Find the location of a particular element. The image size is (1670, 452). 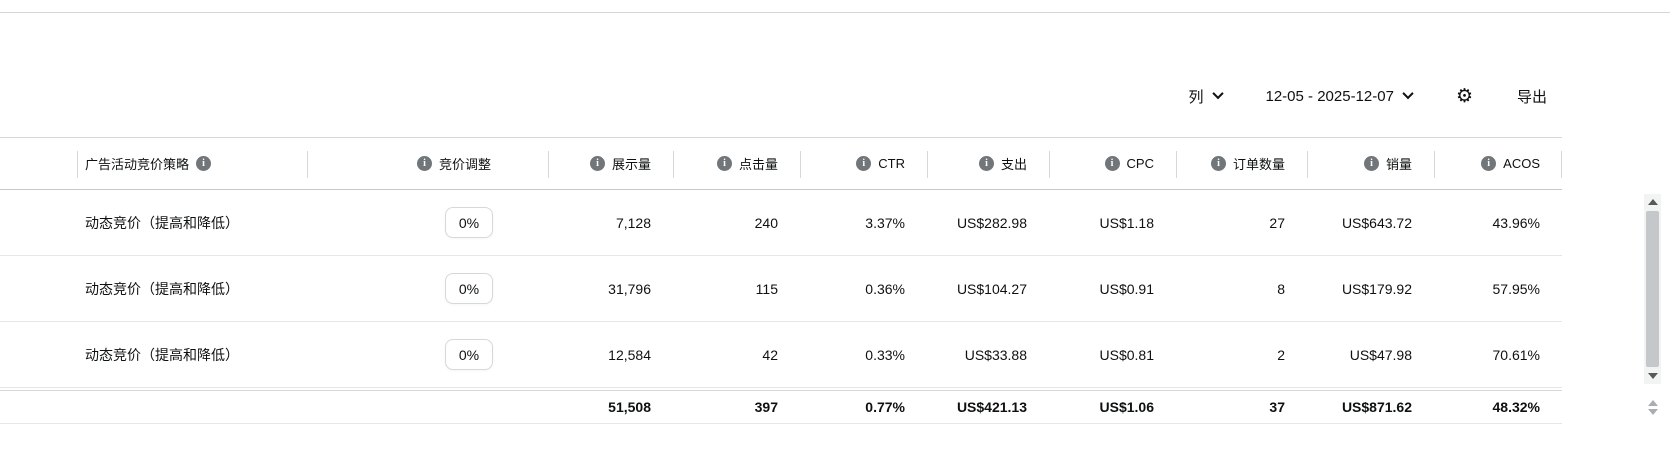

table-header-row: 广告活动竞价策略 竞价调整 展示量 点击量 CTR 支出 CPC is located at coordinates (781, 163).